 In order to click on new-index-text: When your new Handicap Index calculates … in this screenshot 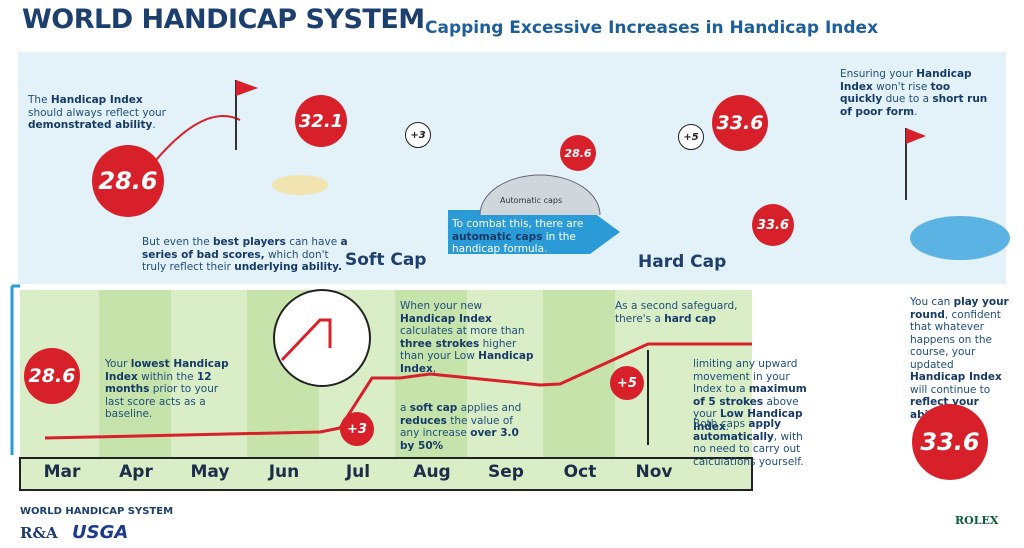, I will do `click(467, 337)`.